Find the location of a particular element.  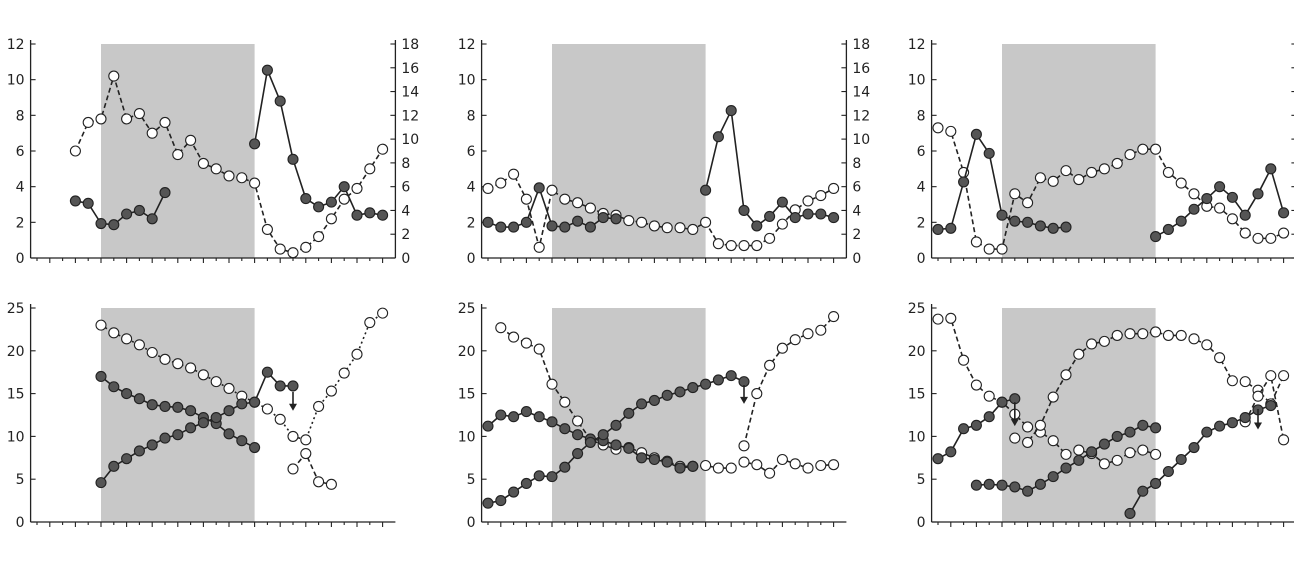

lower-y-tick-label: 5 is located at coordinates (921, 480).